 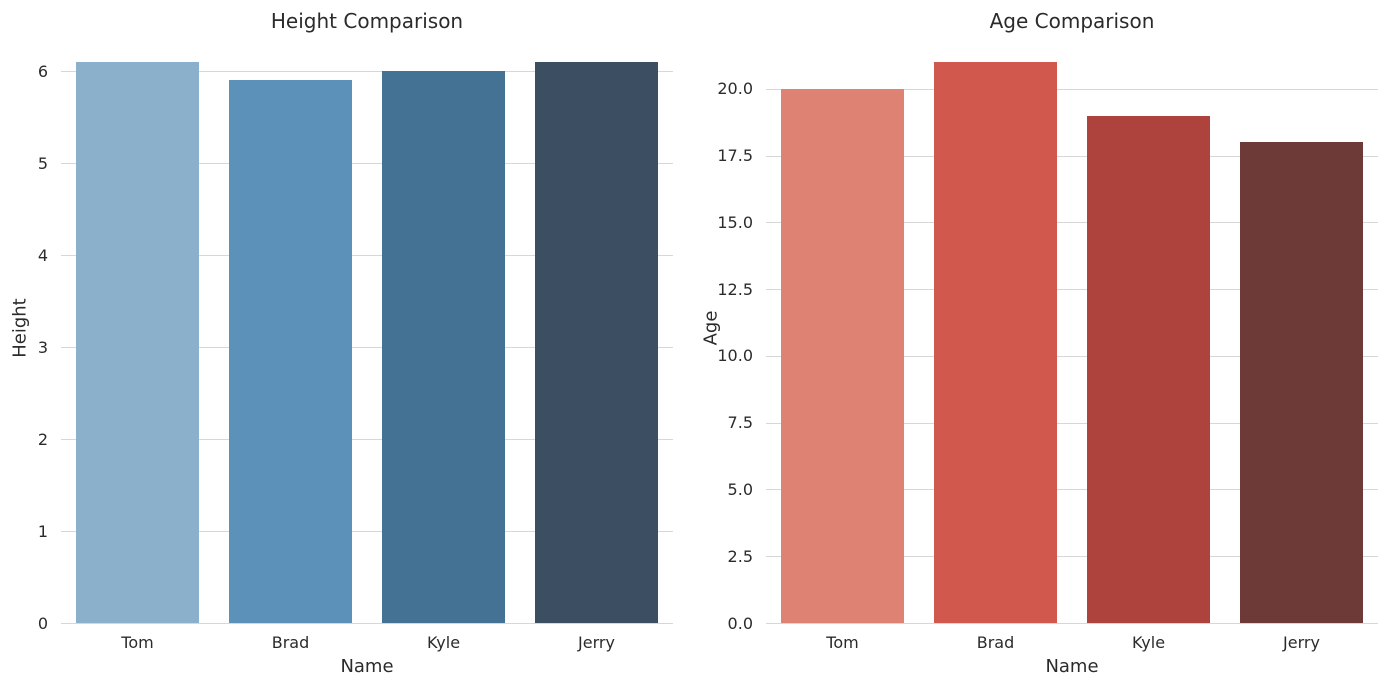 I want to click on y-tick-label: 12.5, so click(x=735, y=289).